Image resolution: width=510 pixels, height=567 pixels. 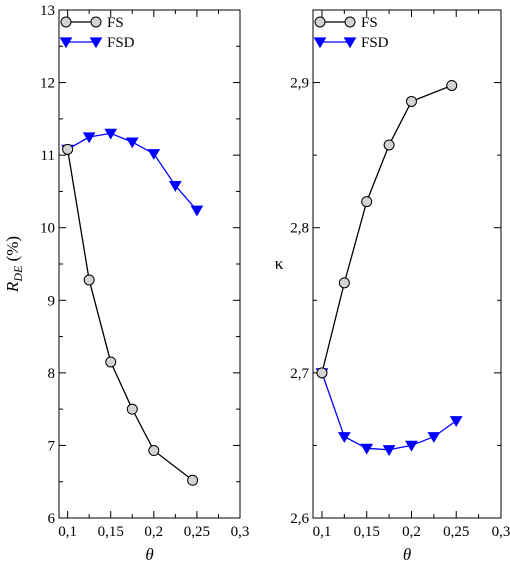 I want to click on series-fs, so click(x=387, y=229).